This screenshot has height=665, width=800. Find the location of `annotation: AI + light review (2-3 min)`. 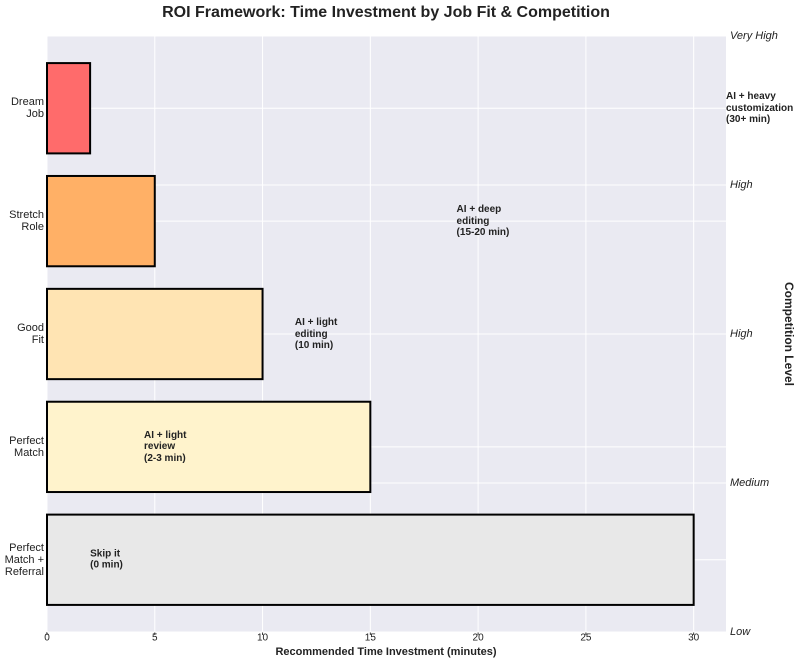

annotation: AI + light review (2-3 min) is located at coordinates (165, 446).